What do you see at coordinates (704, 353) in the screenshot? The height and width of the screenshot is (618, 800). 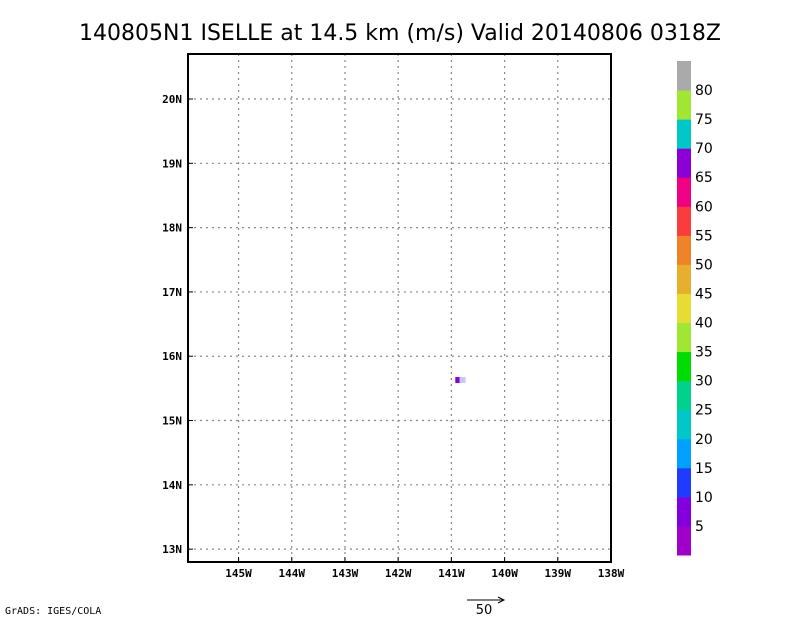 I see `colorbar-label: 35` at bounding box center [704, 353].